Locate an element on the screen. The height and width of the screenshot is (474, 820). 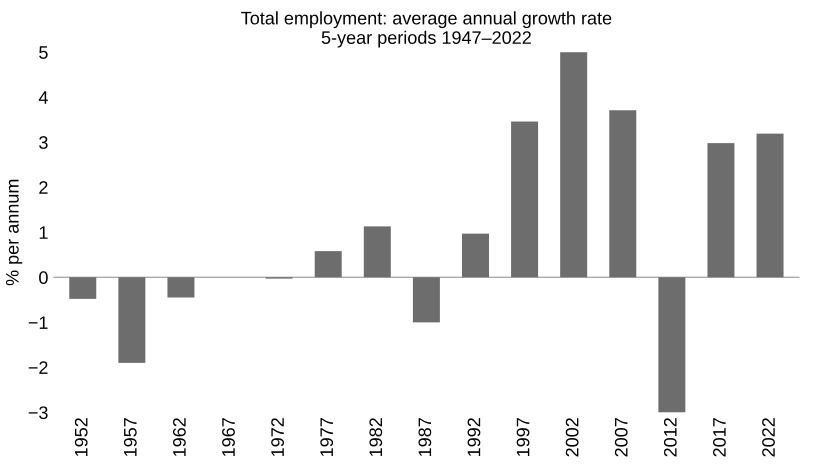
x-tick-label: 2007 is located at coordinates (621, 437).